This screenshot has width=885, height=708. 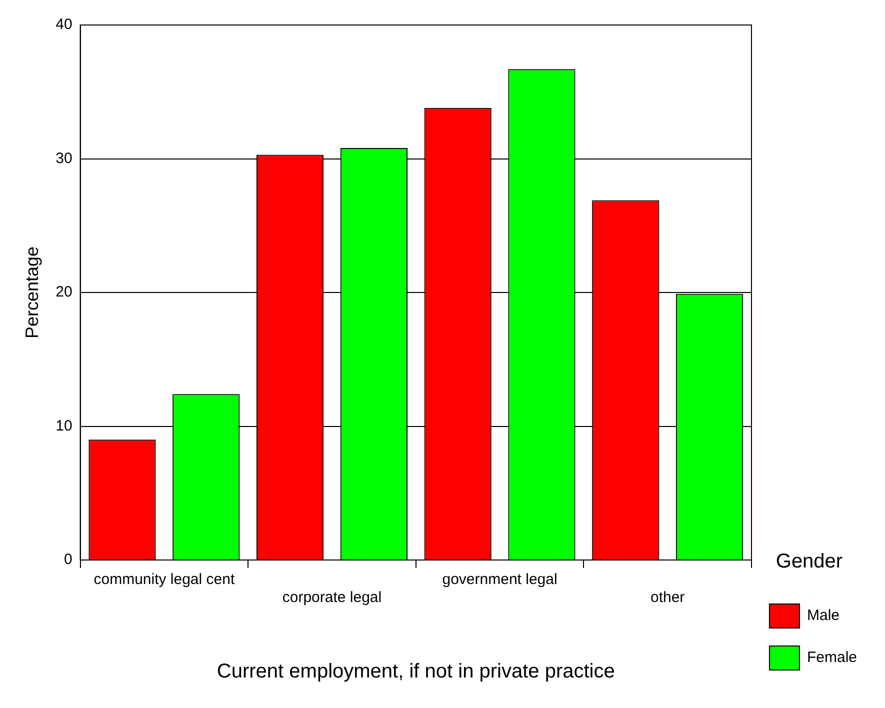 What do you see at coordinates (809, 561) in the screenshot?
I see `legend-title: Gender` at bounding box center [809, 561].